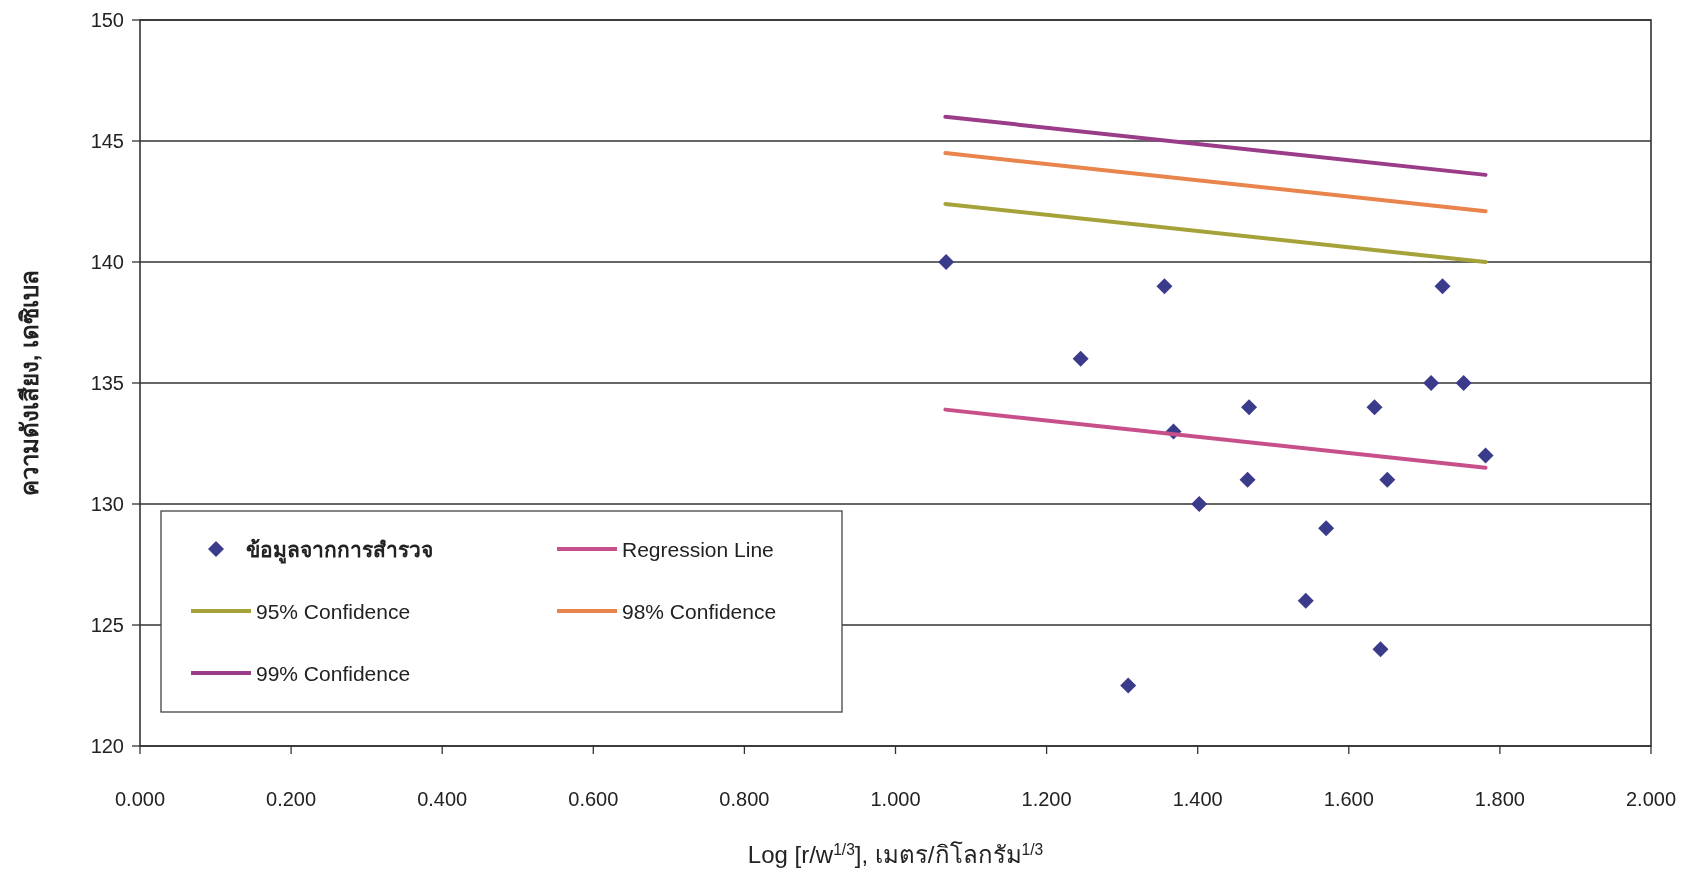 This screenshot has height=883, width=1686. I want to click on y-tick-label: 130, so click(107, 504).